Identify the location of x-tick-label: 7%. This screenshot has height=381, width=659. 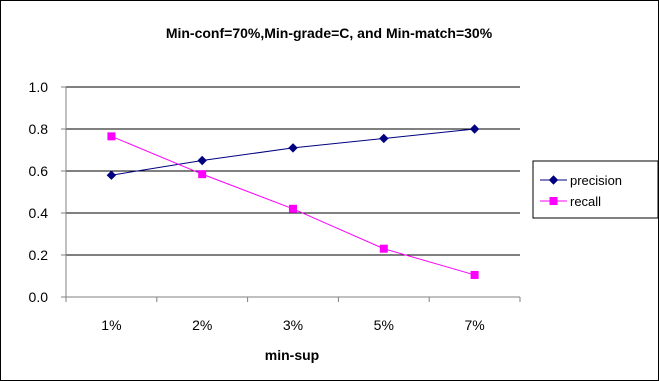
(474, 325).